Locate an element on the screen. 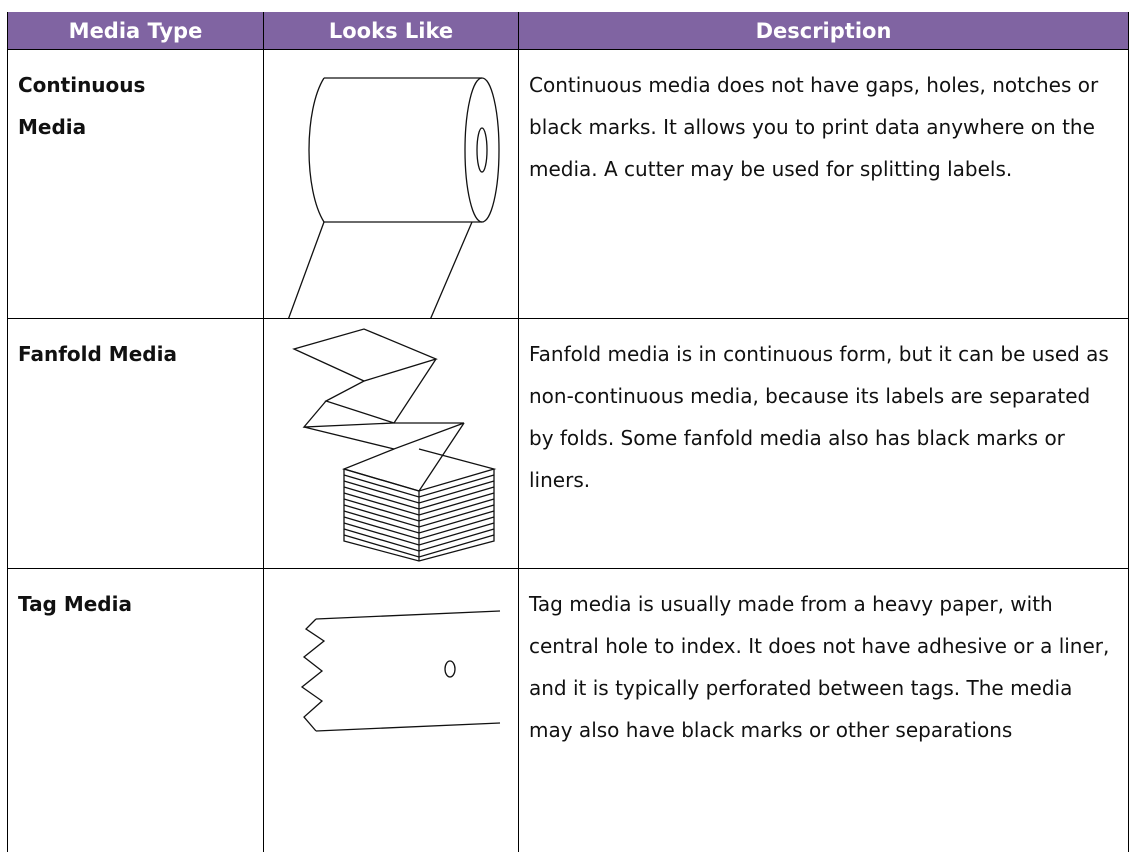 Image resolution: width=1137 pixels, height=852 pixels. fanfold-illustration is located at coordinates (391, 443).